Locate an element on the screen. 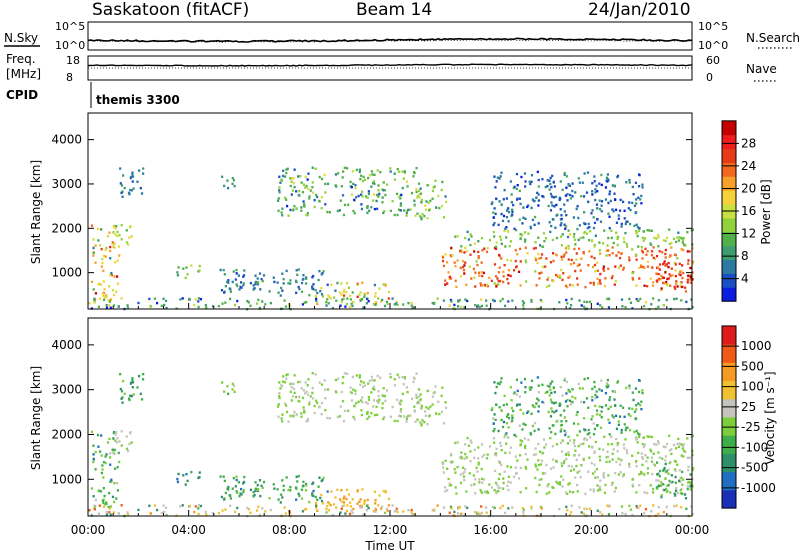  time-x-axis: 00:00 04:00 08:00 12:00 16:00 20:00 00:00 is located at coordinates (390, 530).